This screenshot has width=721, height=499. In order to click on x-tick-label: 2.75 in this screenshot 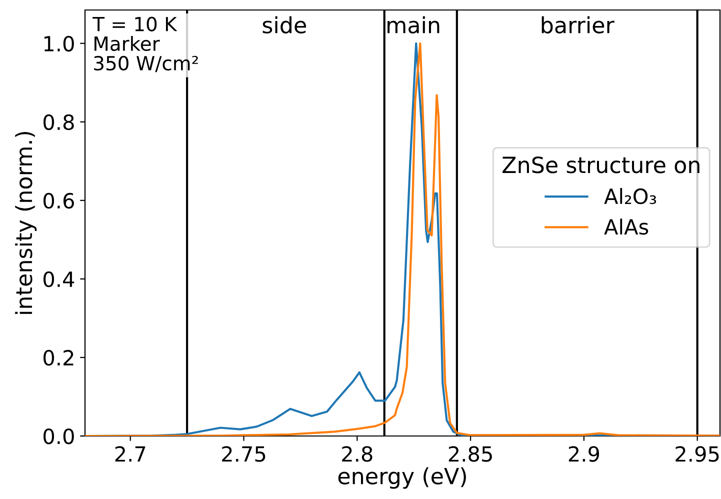, I will do `click(244, 454)`.